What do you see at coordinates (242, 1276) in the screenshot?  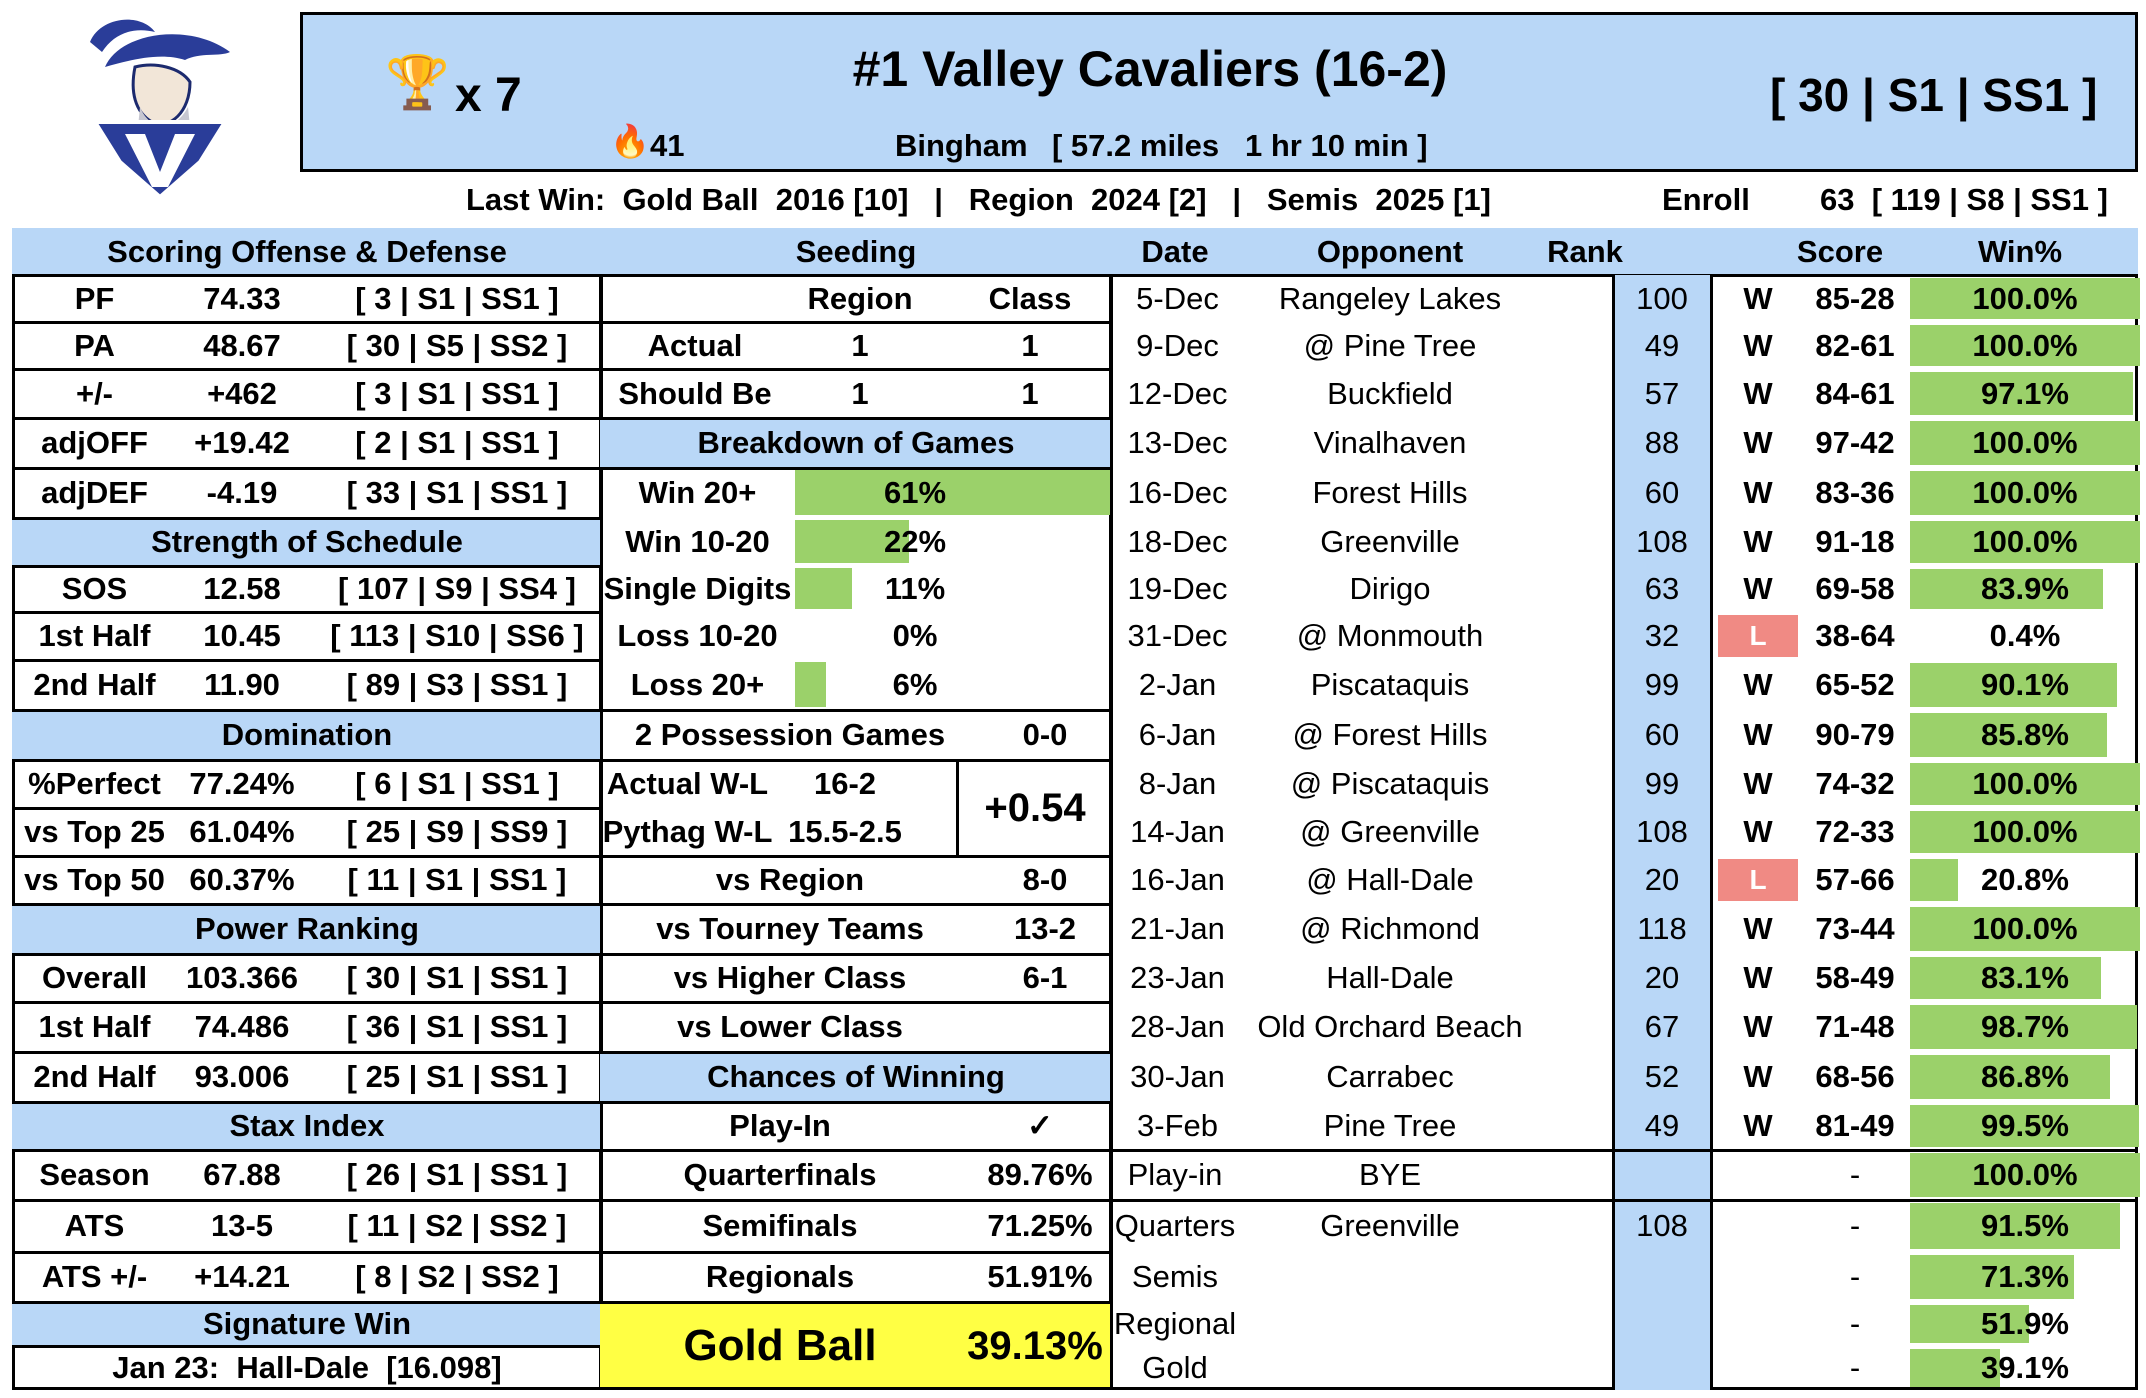 I see `stax-row-value: +14.21` at bounding box center [242, 1276].